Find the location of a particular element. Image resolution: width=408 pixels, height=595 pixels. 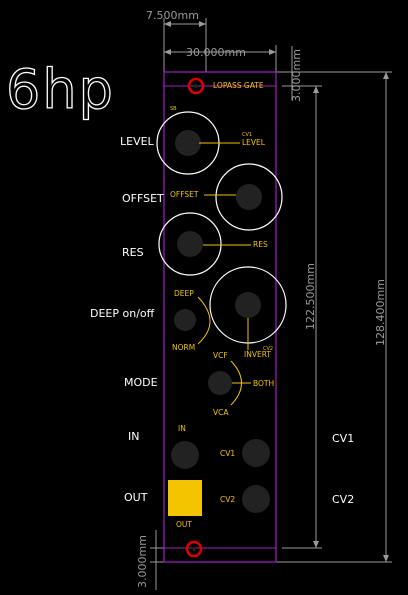

mount-hole-bottom-center is located at coordinates (194, 549).